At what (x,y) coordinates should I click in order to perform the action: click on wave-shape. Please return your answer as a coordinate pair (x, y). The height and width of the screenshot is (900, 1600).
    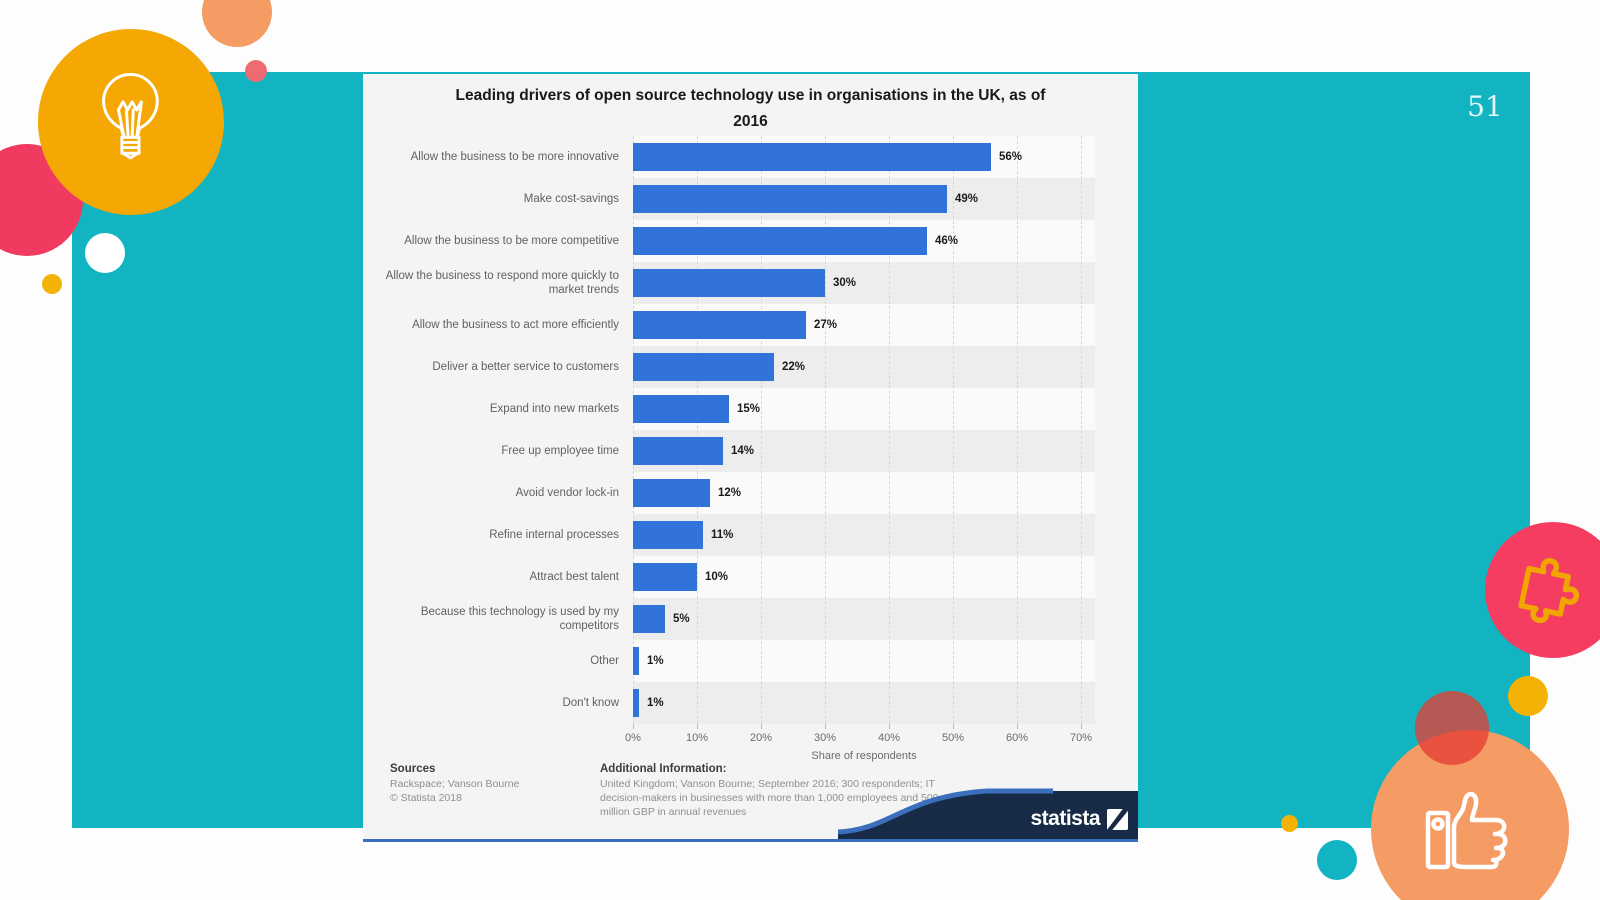
    Looking at the image, I should click on (987, 813).